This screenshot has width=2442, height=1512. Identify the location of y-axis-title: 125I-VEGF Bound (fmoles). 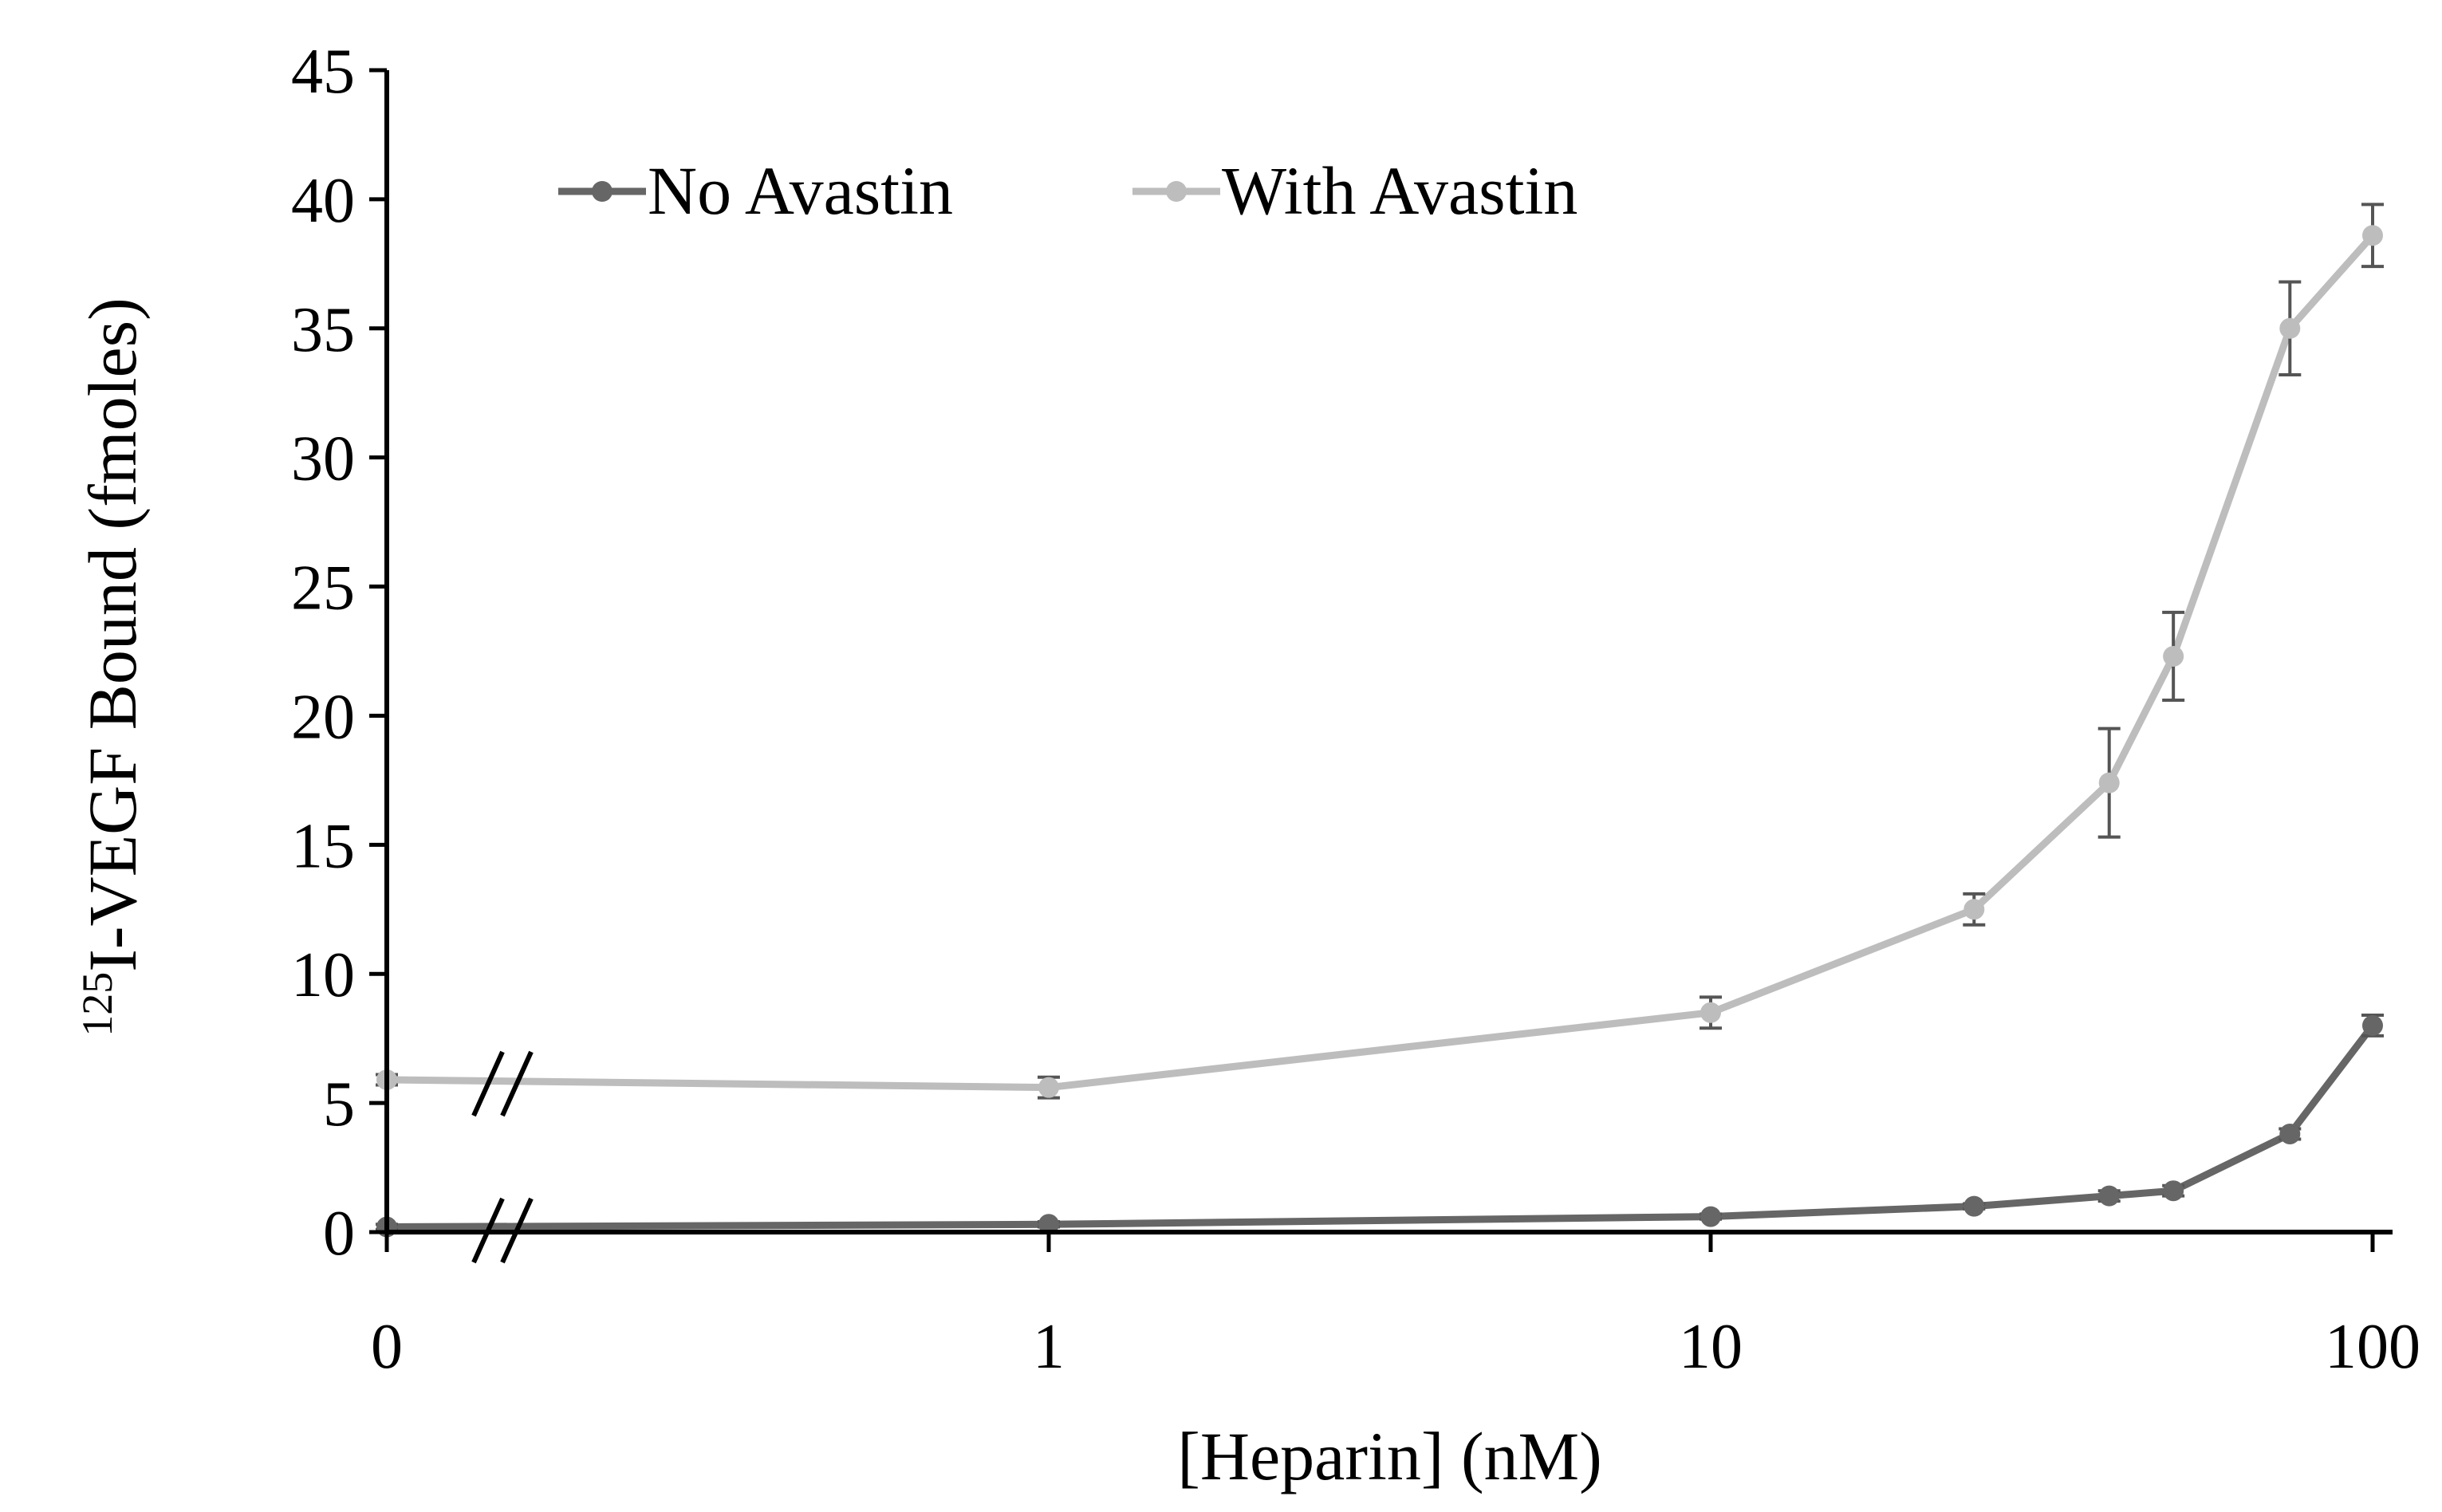
(112, 667).